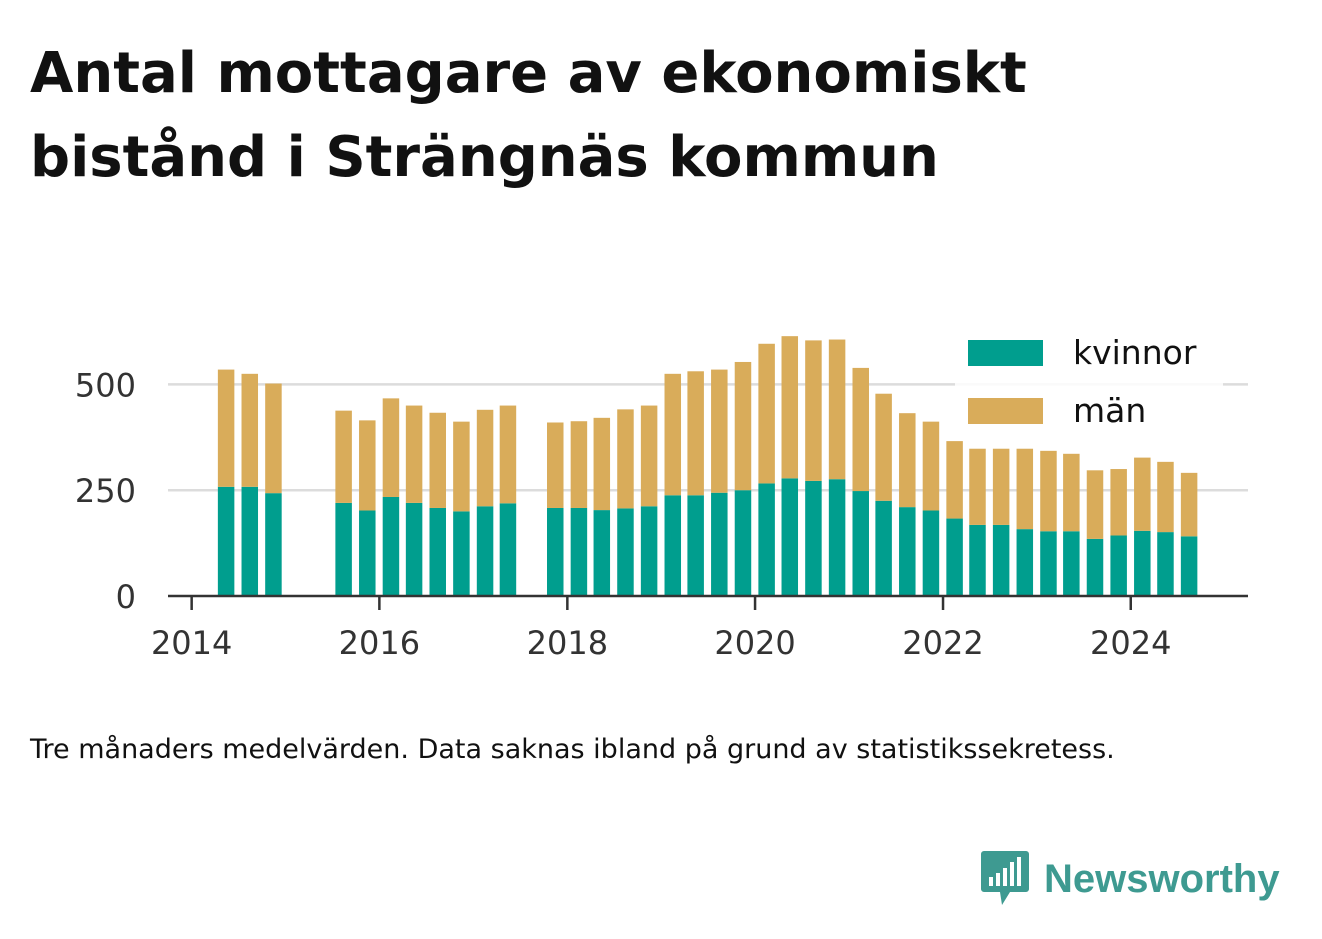 This screenshot has height=939, width=1322. I want to click on legend-label-man: män, so click(1109, 410).